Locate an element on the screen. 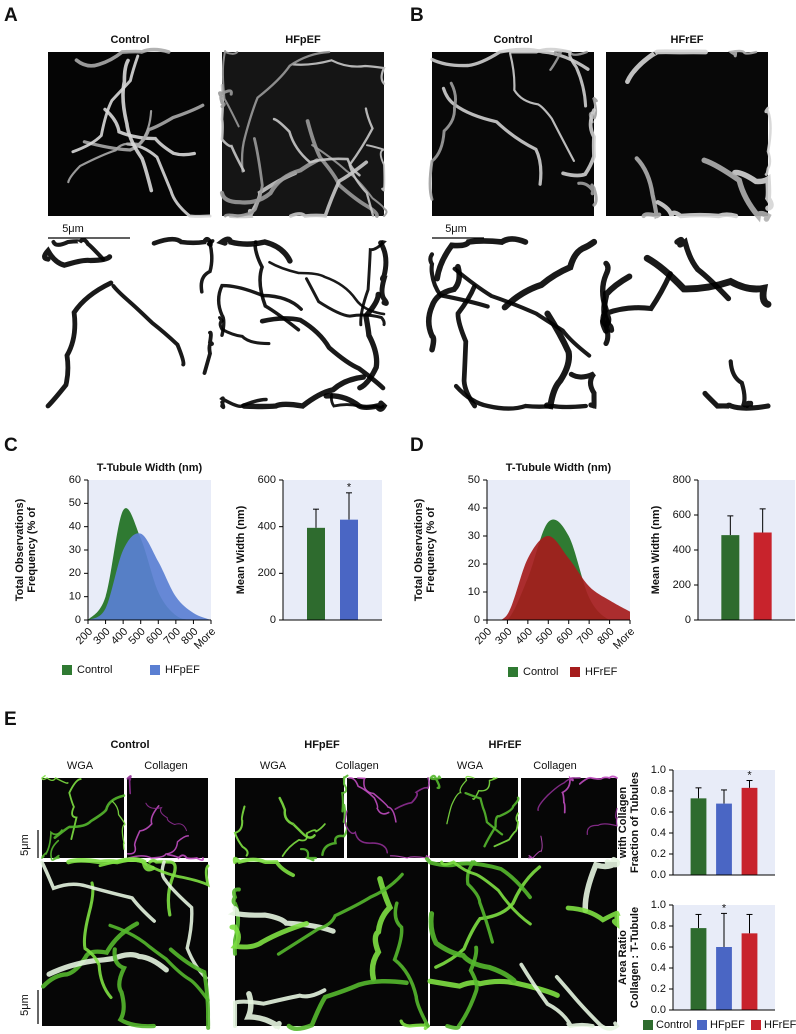 The image size is (796, 1034). y-tick-label: 40 is located at coordinates (75, 527).